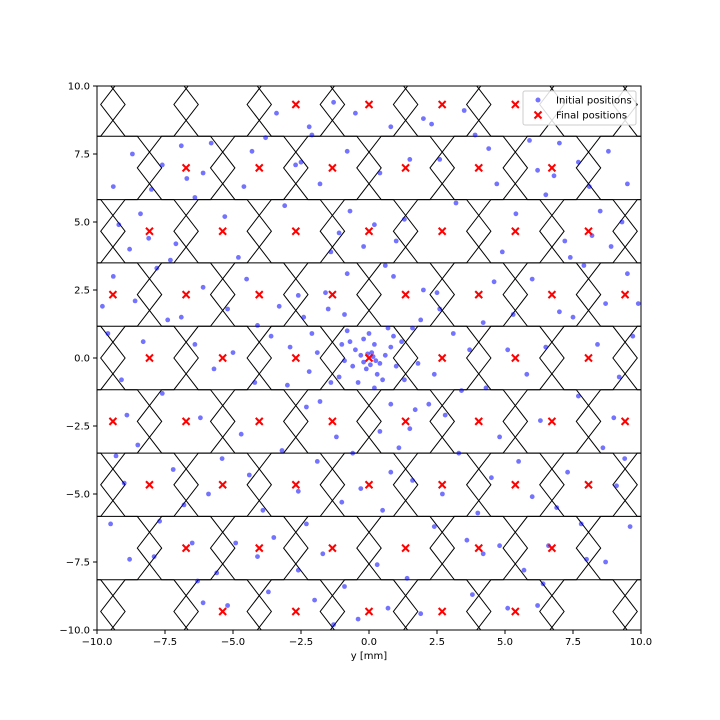 The width and height of the screenshot is (720, 720). What do you see at coordinates (78, 563) in the screenshot?
I see `y-tick-label: −7.5` at bounding box center [78, 563].